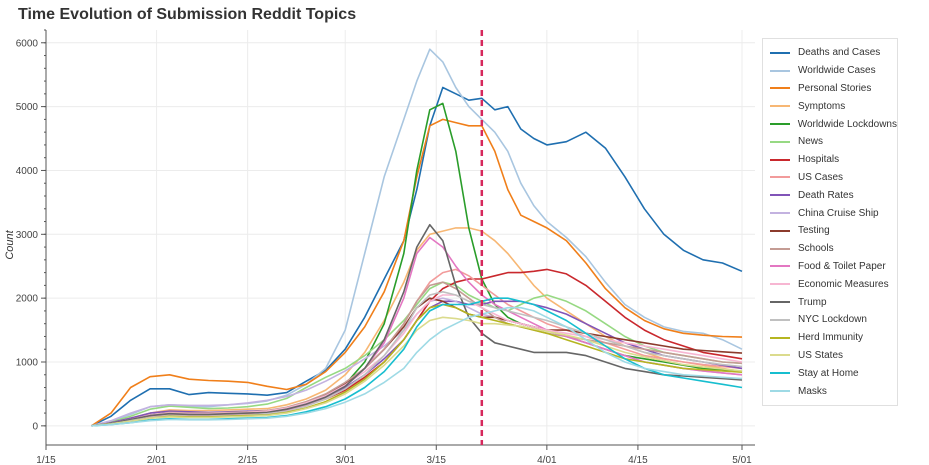 This screenshot has width=929, height=465. I want to click on legend-label: Hospitals, so click(819, 160).